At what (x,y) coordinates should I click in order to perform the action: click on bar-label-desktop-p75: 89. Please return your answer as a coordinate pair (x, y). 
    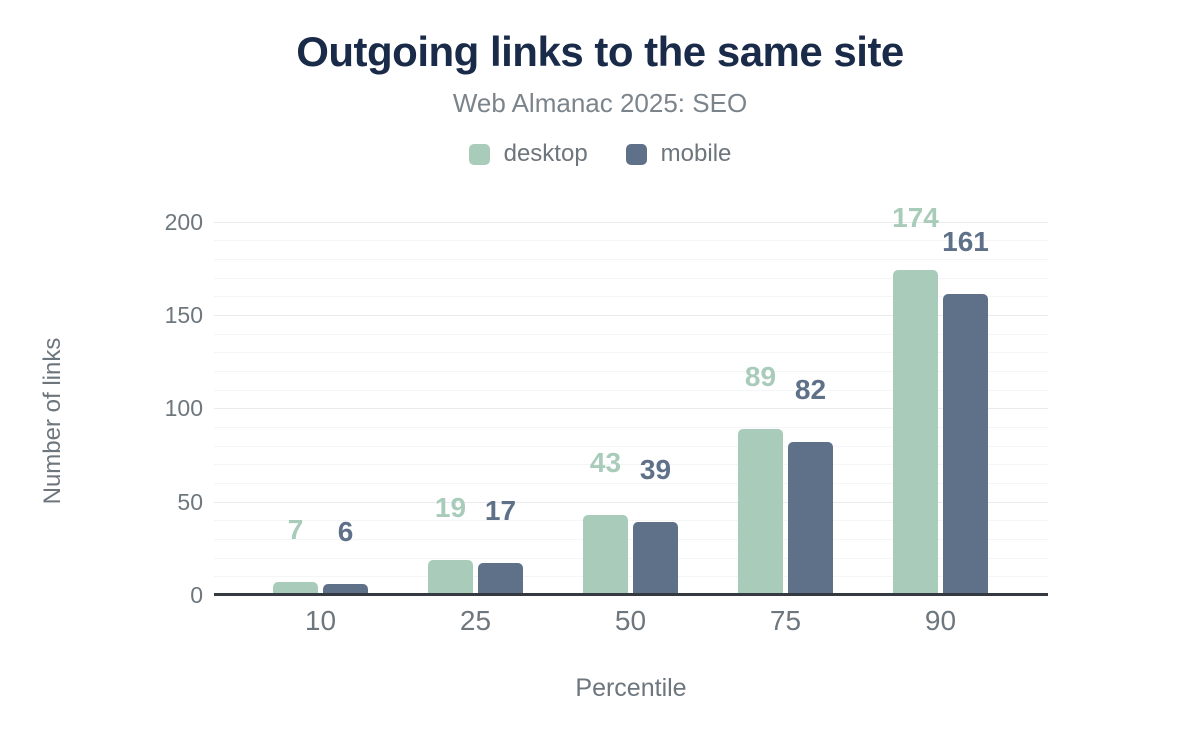
    Looking at the image, I should click on (760, 376).